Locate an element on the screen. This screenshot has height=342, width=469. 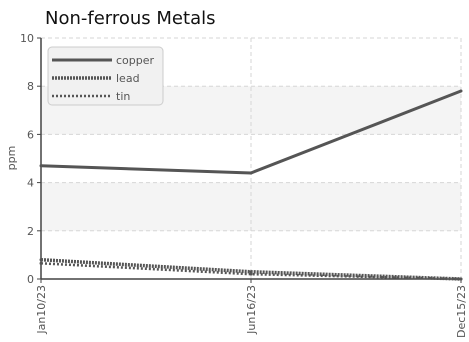
y-tick-label: 8 is located at coordinates (30, 86).